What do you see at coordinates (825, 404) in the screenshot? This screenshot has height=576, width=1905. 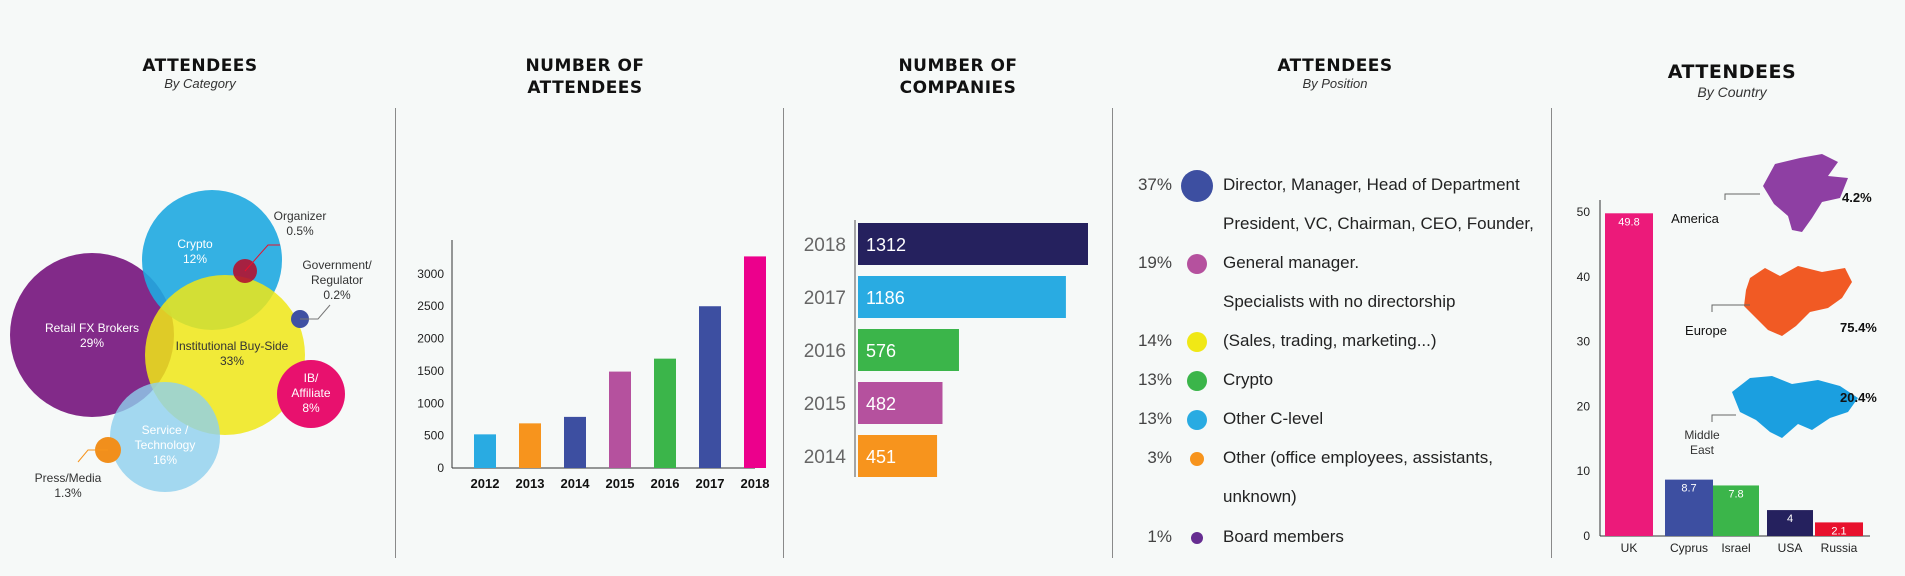 I see `companies-year-label: 2015` at bounding box center [825, 404].